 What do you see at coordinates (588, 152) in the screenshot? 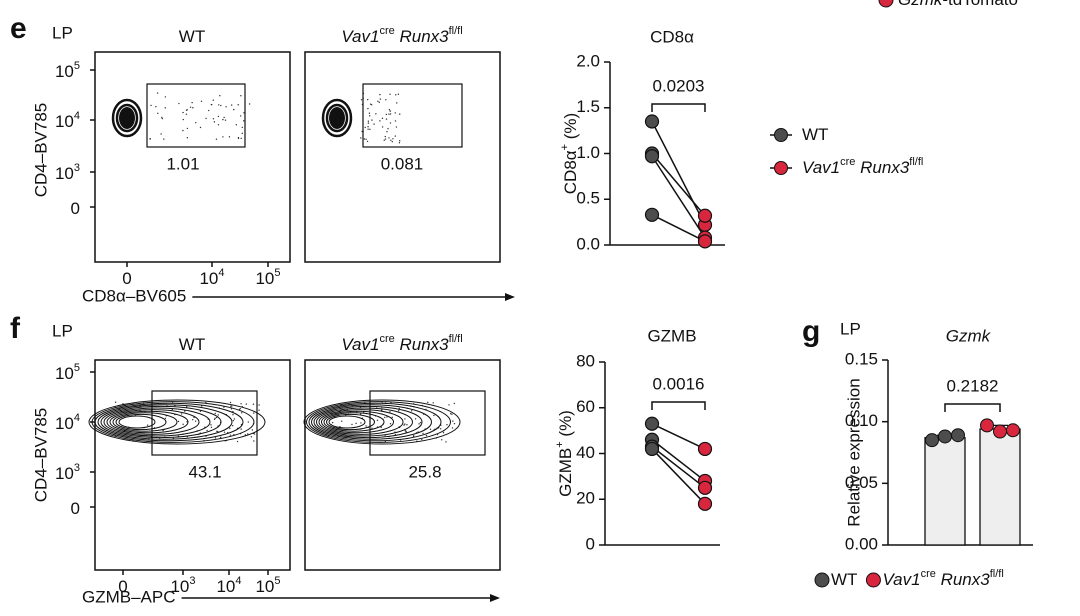
I see `y-tick-label: 1.0` at bounding box center [588, 152].